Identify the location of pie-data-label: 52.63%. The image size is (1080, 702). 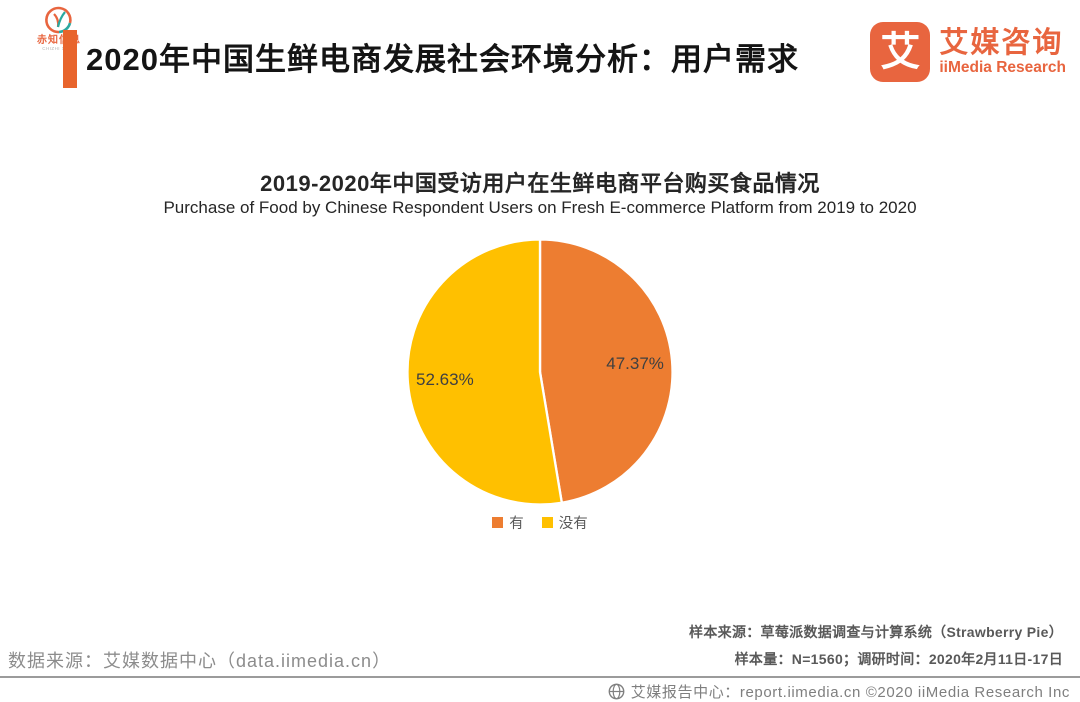
(445, 379).